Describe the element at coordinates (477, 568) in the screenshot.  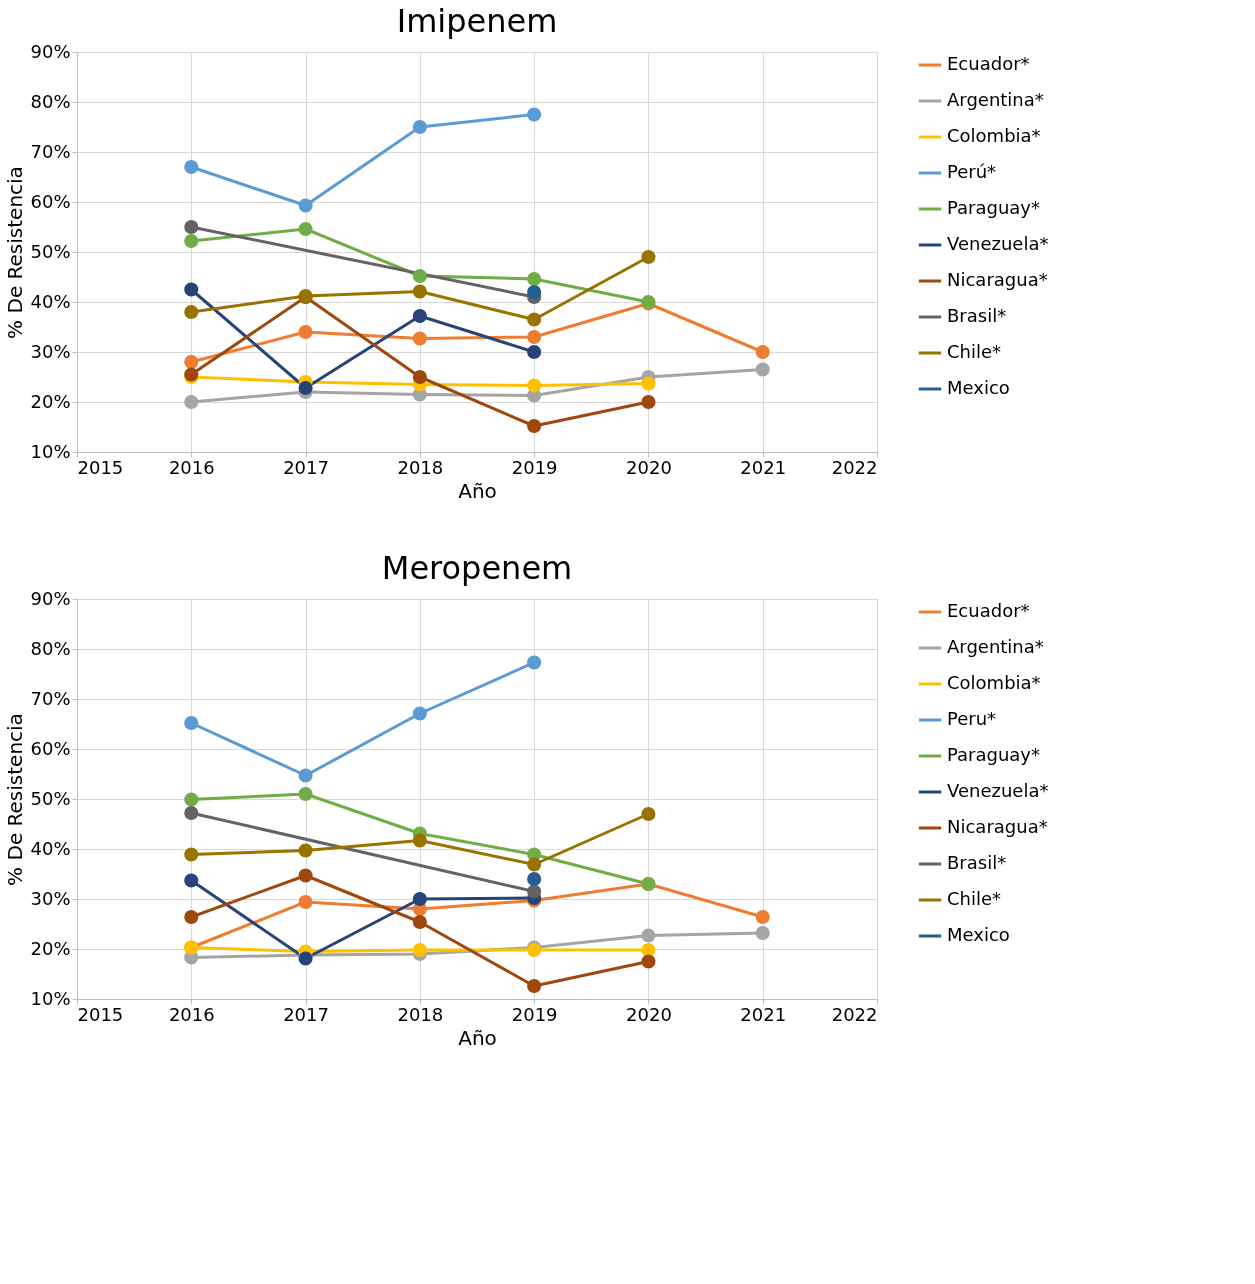
I see `chart-title: Meropenem` at that location.